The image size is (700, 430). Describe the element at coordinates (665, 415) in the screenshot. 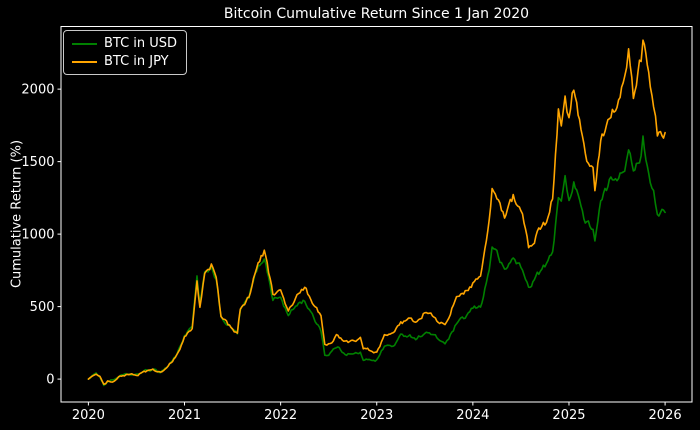

I see `x-tick-label: 2026` at that location.